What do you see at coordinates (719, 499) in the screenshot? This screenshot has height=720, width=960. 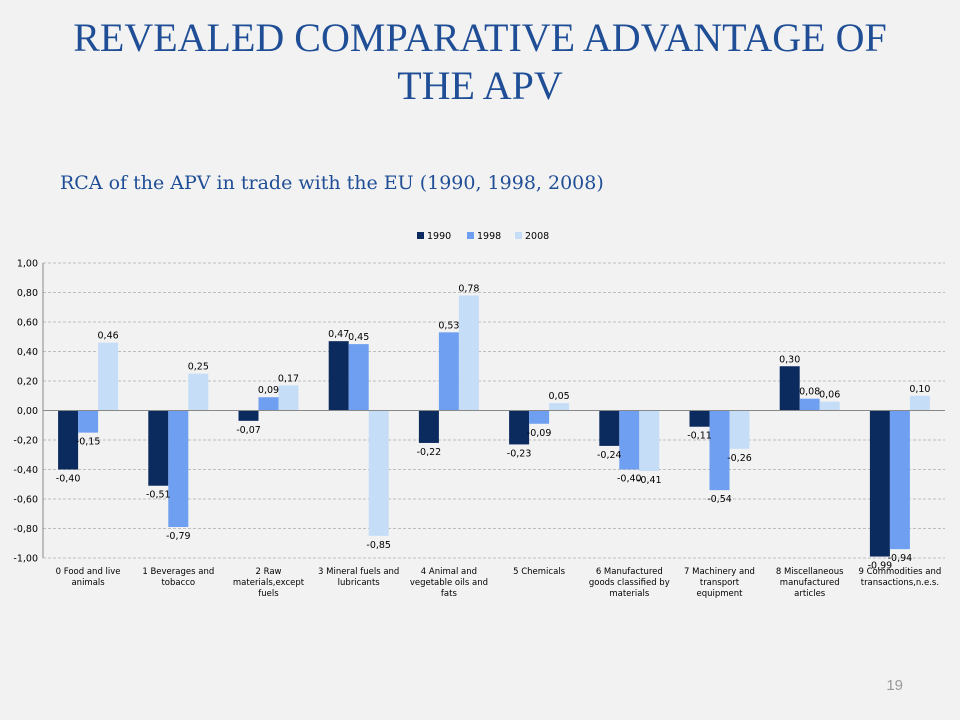 I see `data-label: -0,54` at bounding box center [719, 499].